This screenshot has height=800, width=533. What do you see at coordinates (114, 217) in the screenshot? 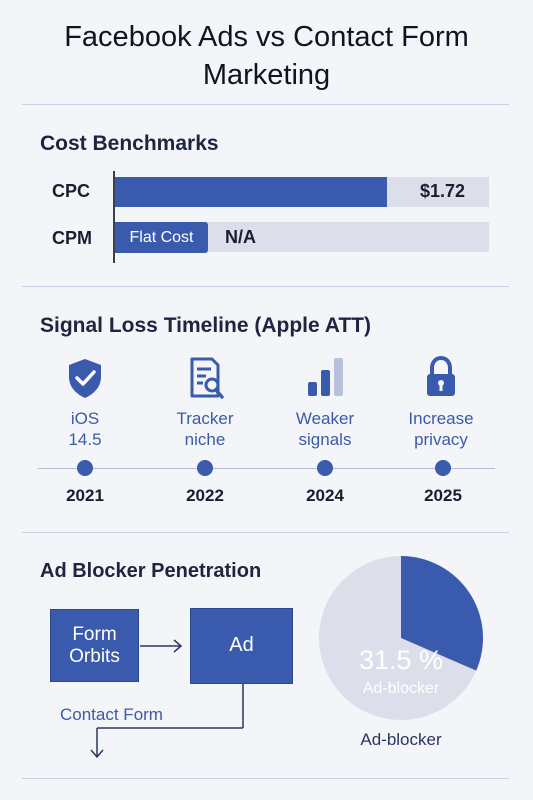
I see `bar-axis` at bounding box center [114, 217].